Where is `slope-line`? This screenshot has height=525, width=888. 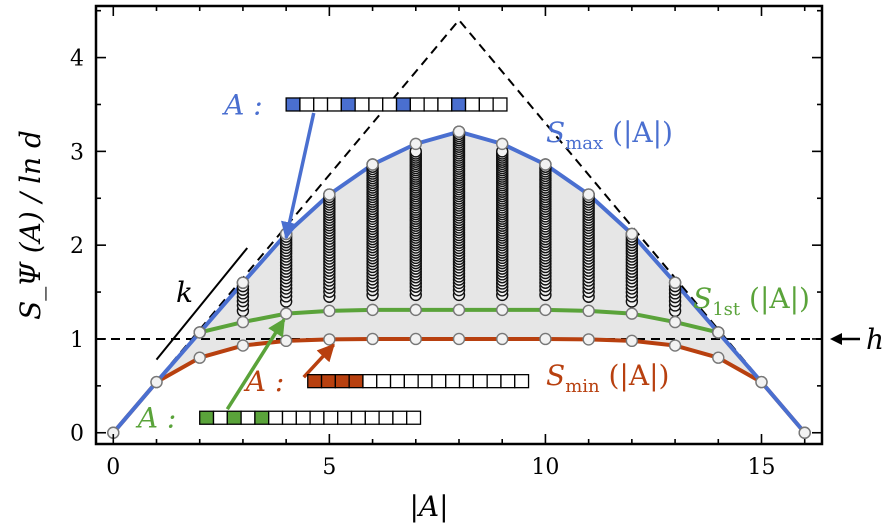
slope-line is located at coordinates (202, 304).